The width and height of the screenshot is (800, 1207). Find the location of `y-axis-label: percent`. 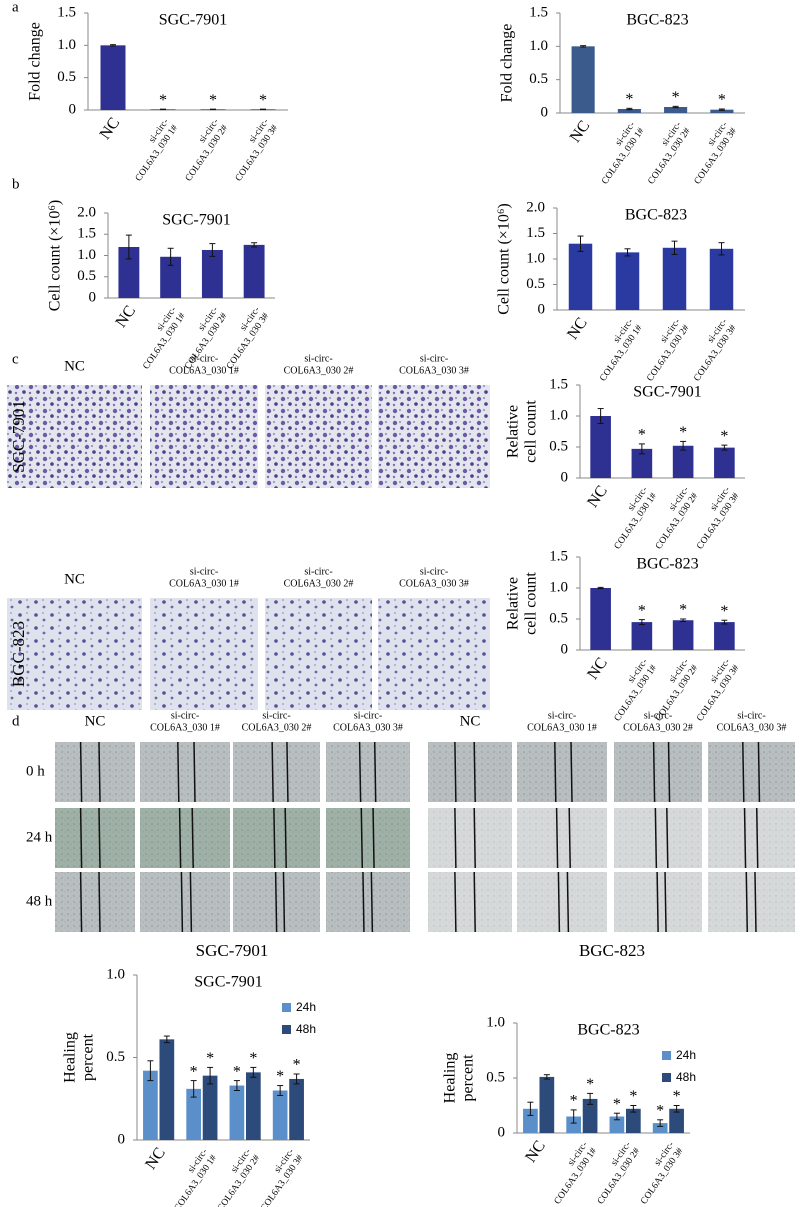

y-axis-label: percent is located at coordinates (88, 1057).